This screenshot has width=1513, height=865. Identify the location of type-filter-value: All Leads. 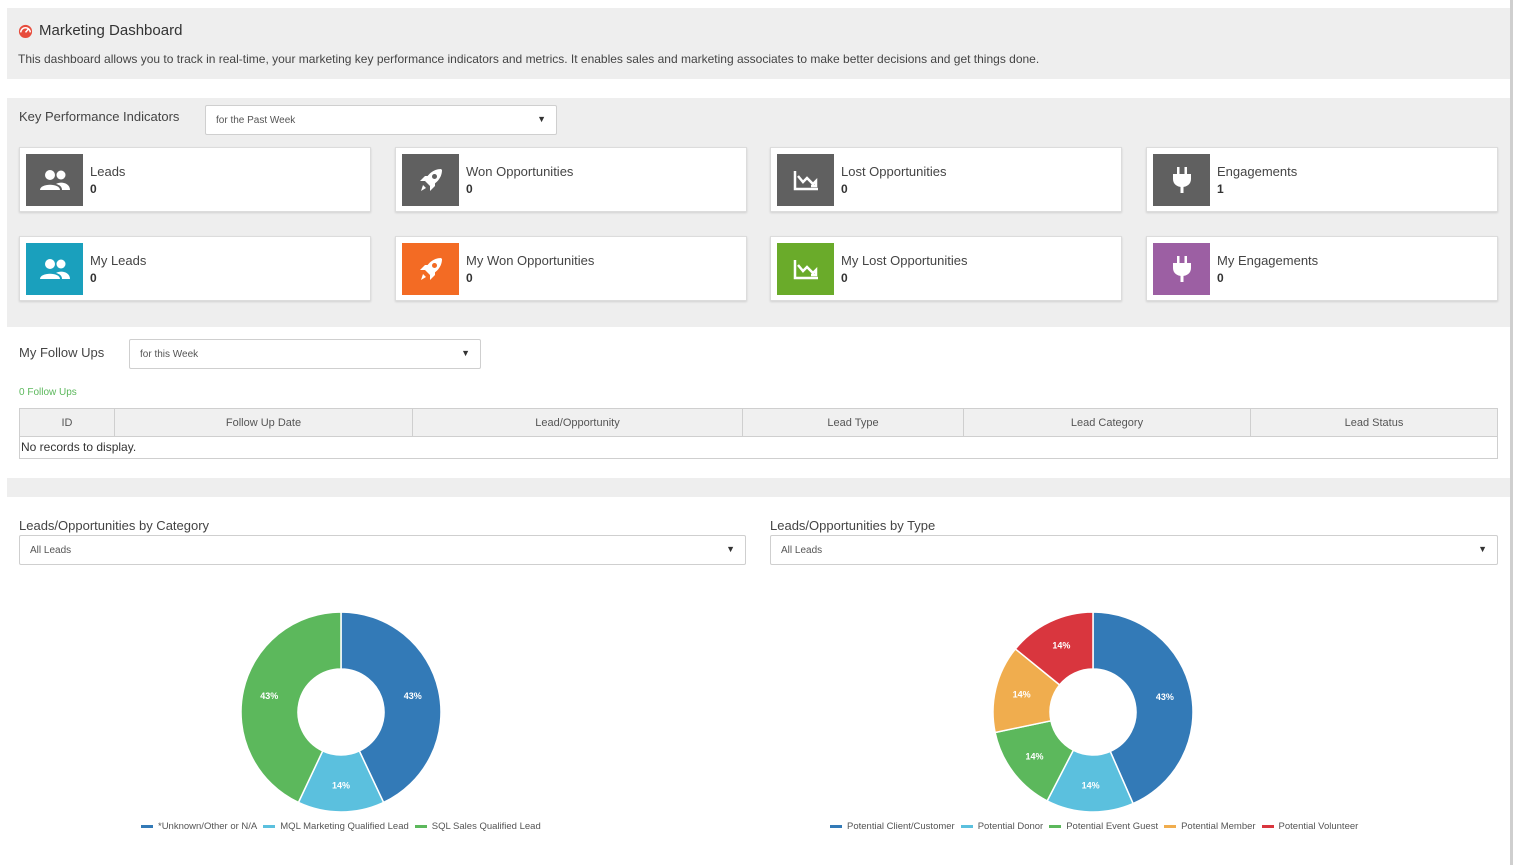
(802, 550).